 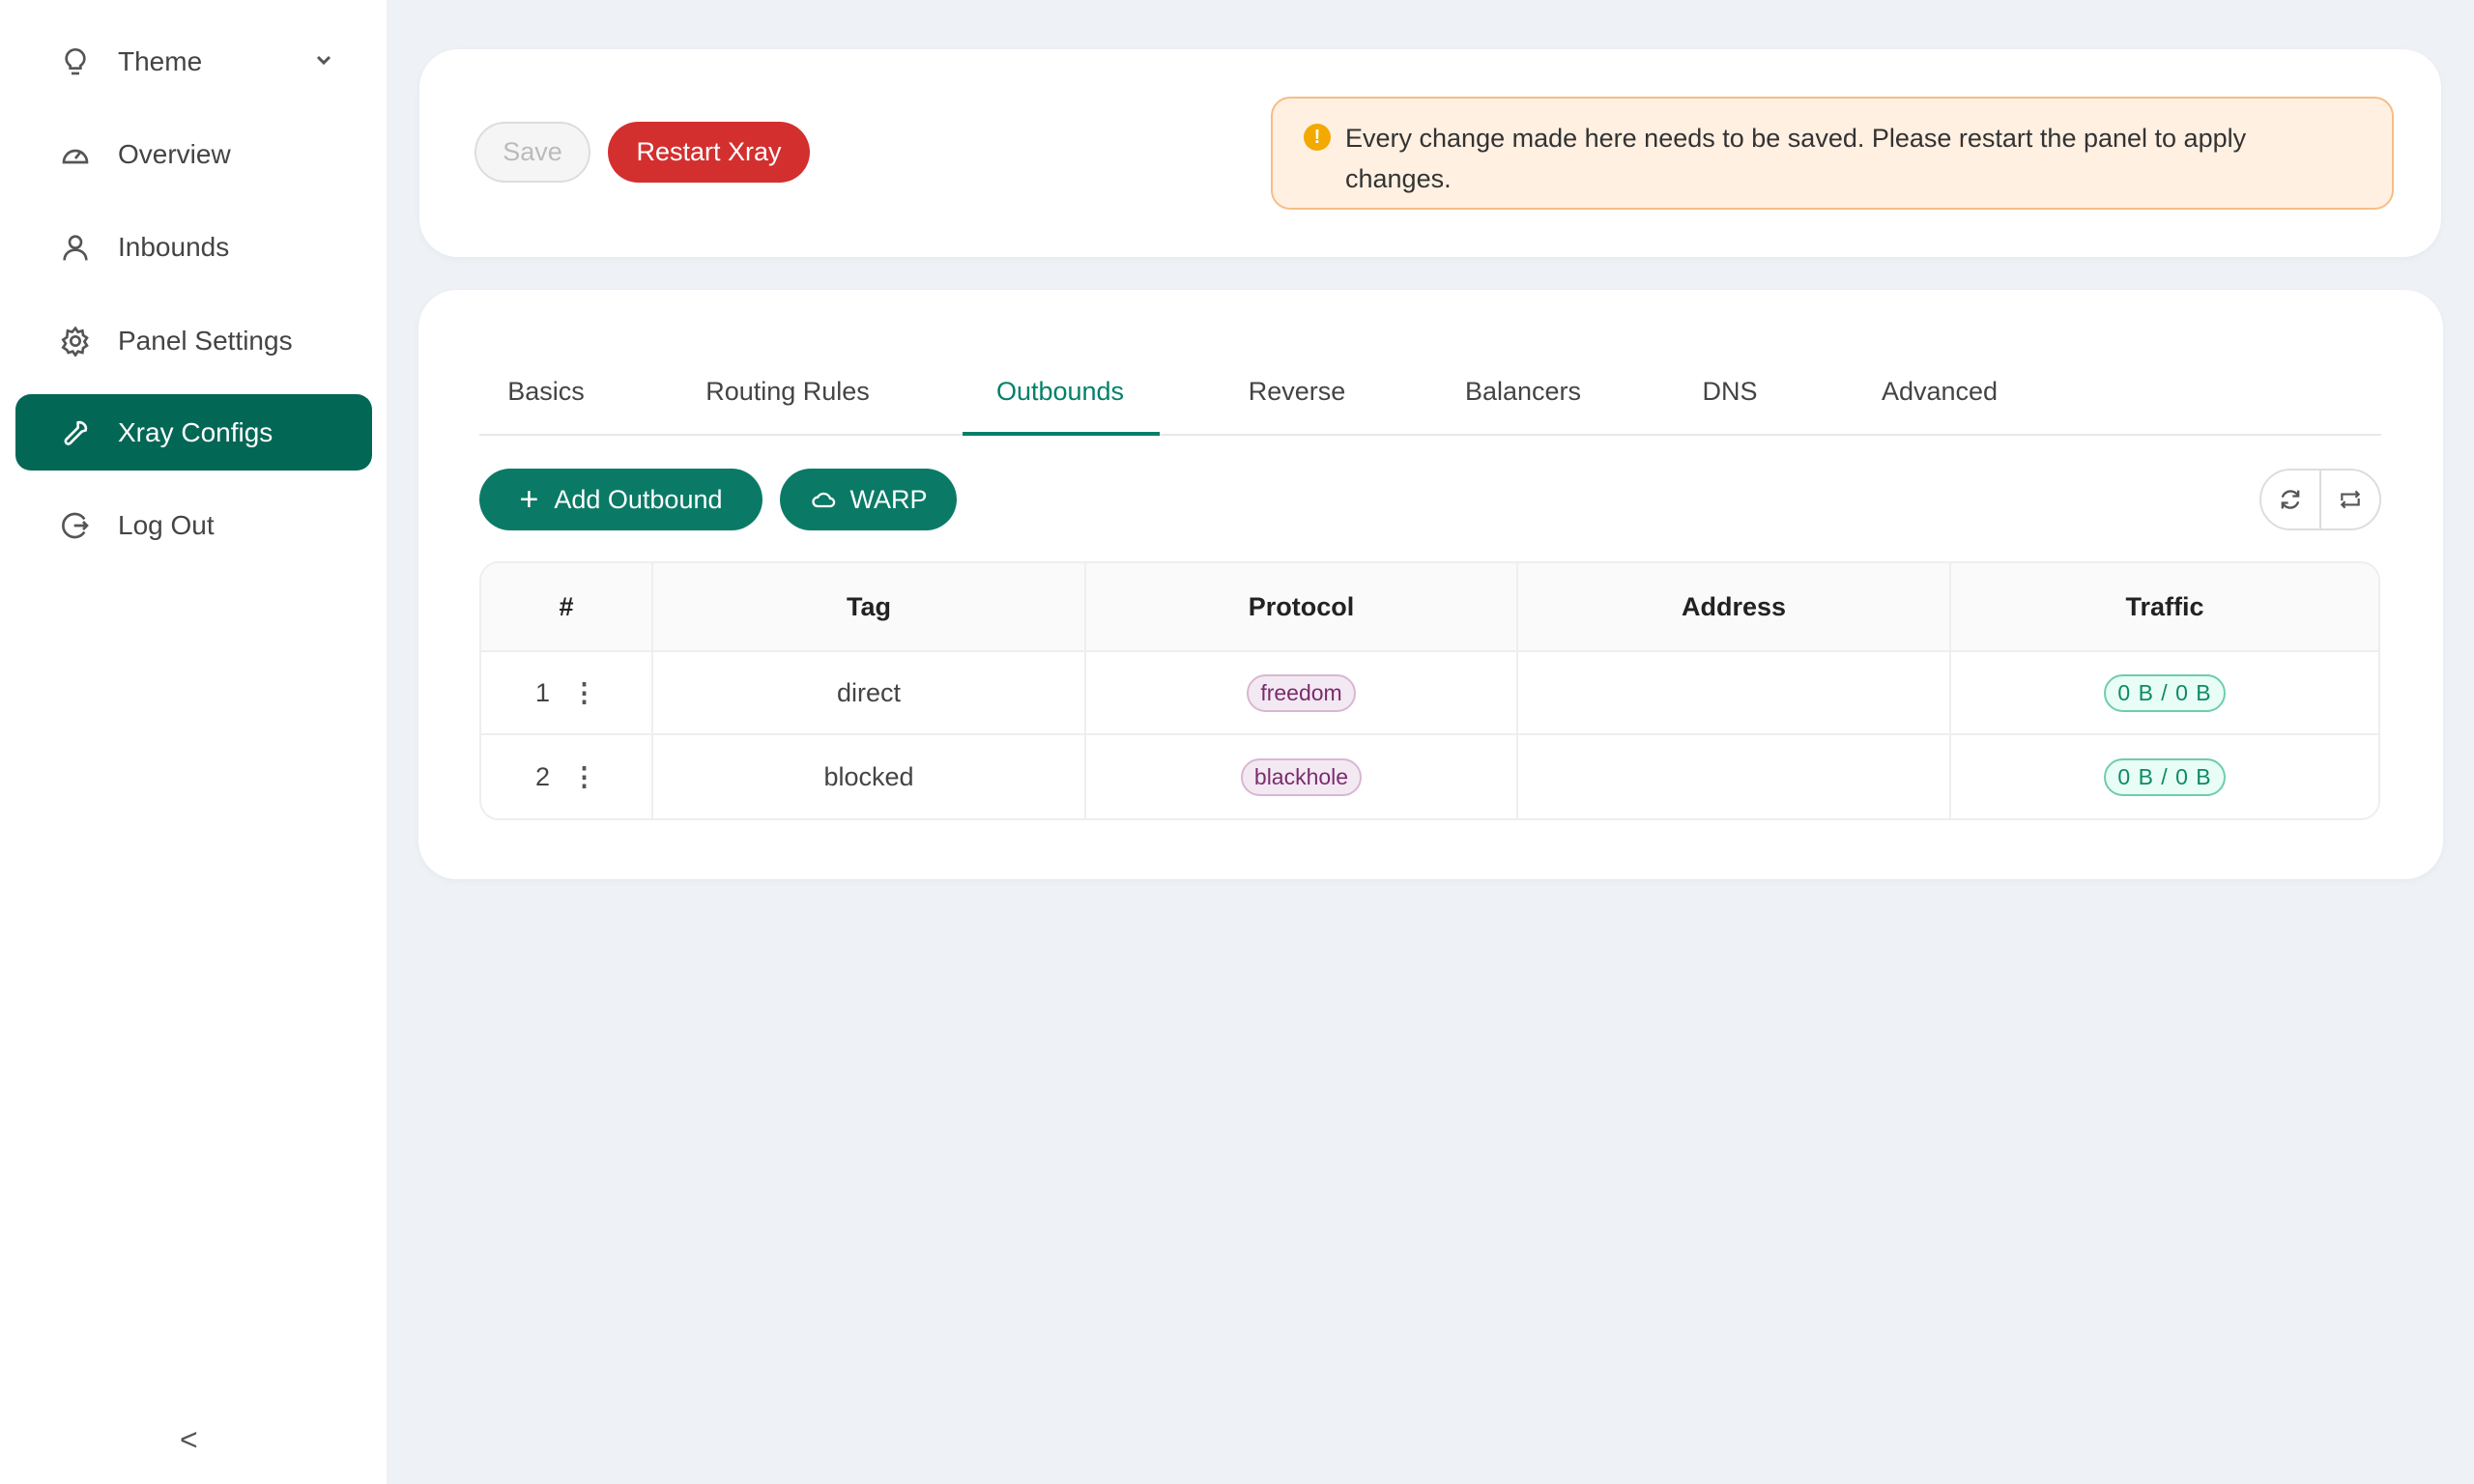 I want to click on table-actions-group, so click(x=2320, y=500).